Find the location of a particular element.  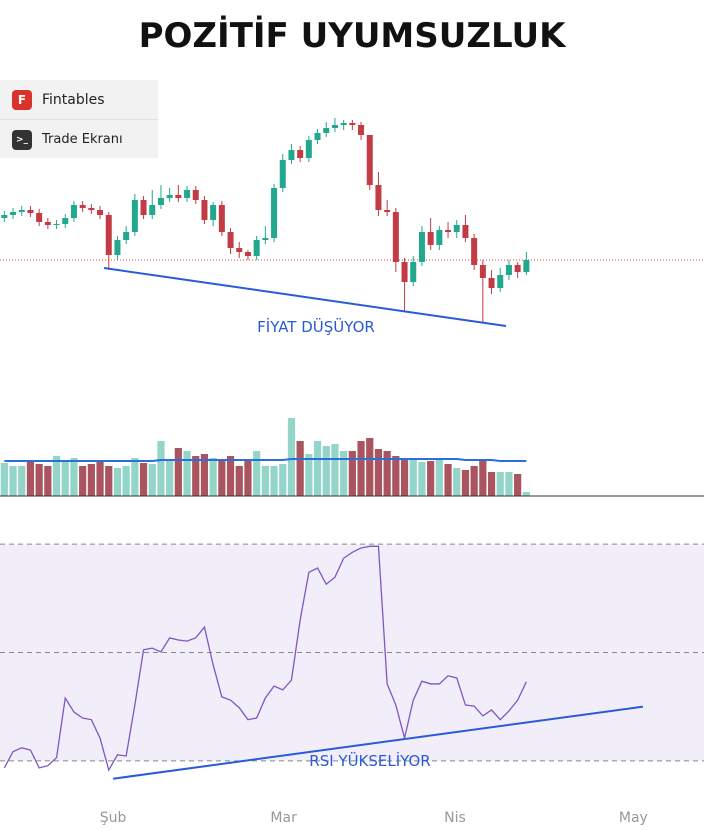

x-tick-label: May is located at coordinates (633, 818).